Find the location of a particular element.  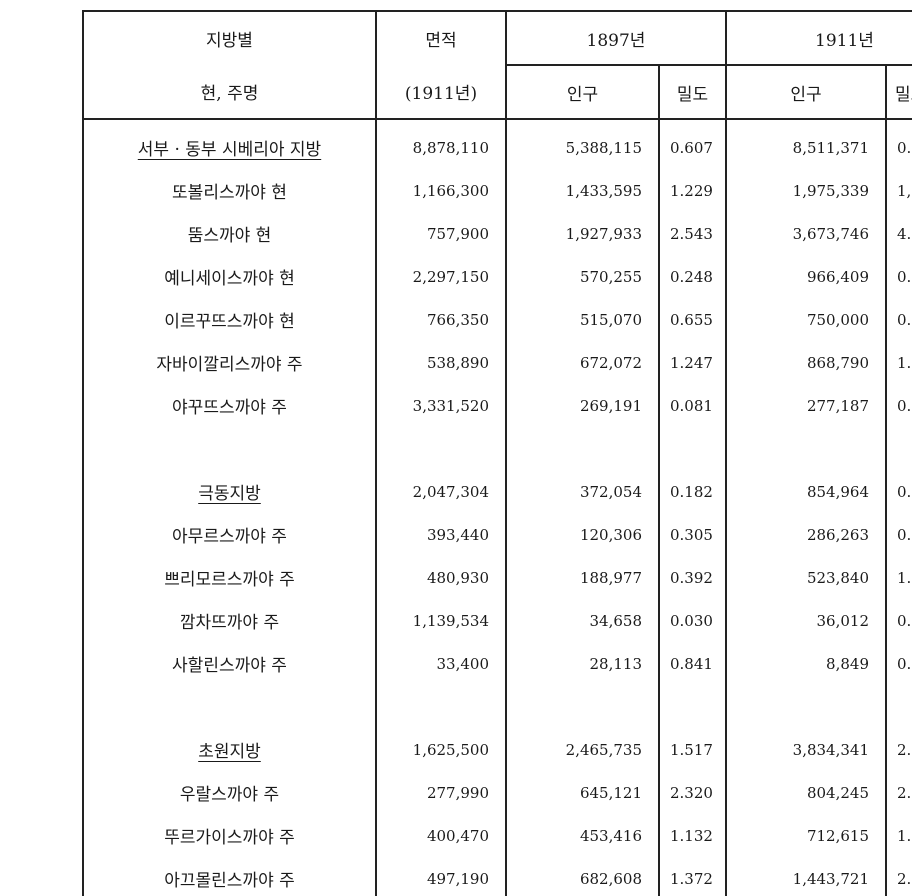

area-cell: 538,890 is located at coordinates (441, 362).